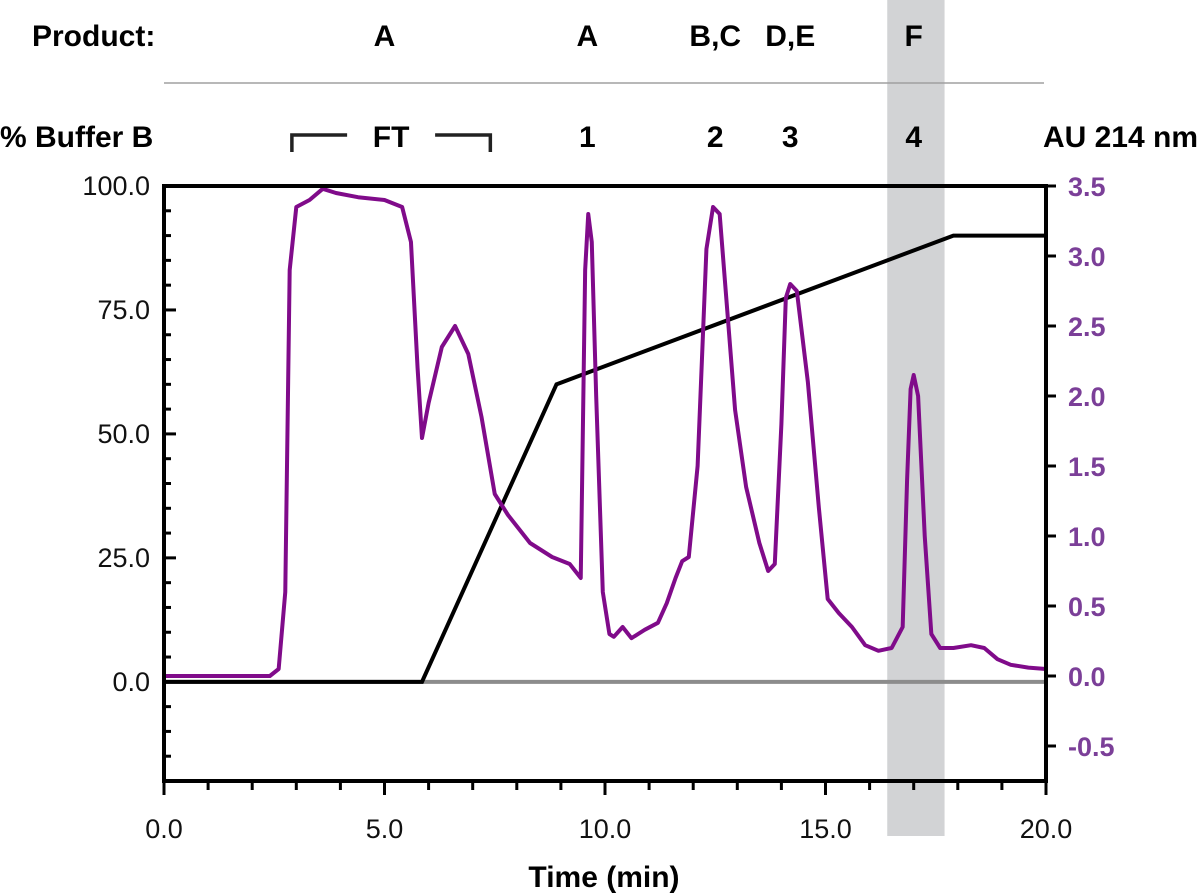 This screenshot has height=894, width=1200. I want to click on x-tick-label-3: 15.0, so click(825, 829).